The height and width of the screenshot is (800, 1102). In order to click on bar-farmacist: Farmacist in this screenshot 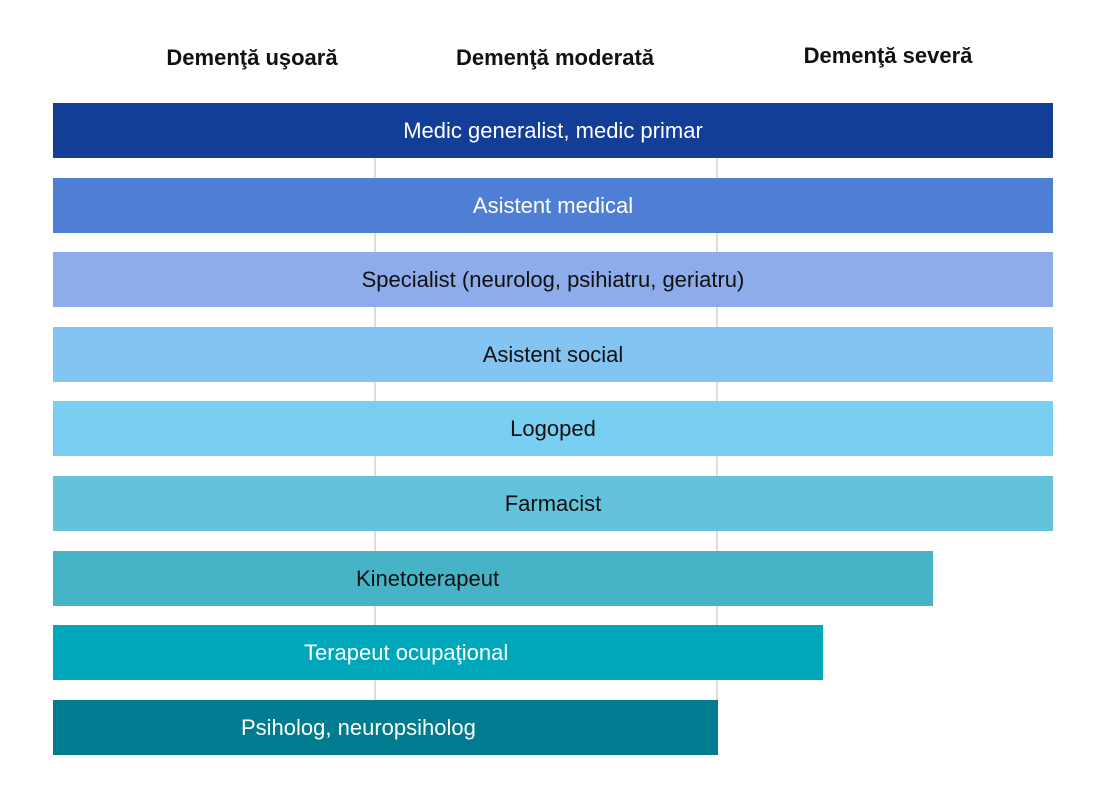, I will do `click(553, 503)`.